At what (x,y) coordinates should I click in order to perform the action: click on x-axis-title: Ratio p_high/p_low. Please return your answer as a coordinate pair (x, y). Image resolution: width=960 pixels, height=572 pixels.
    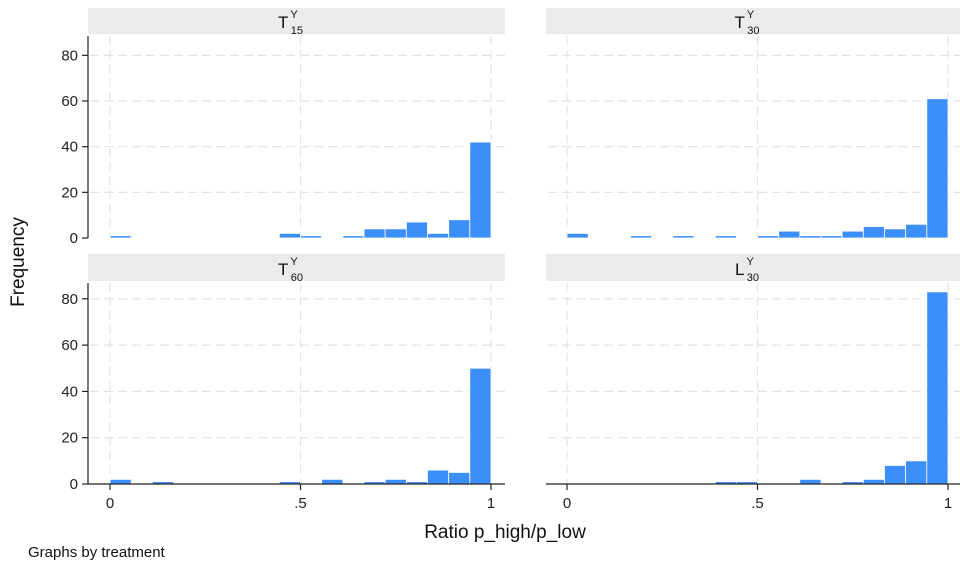
    Looking at the image, I should click on (505, 532).